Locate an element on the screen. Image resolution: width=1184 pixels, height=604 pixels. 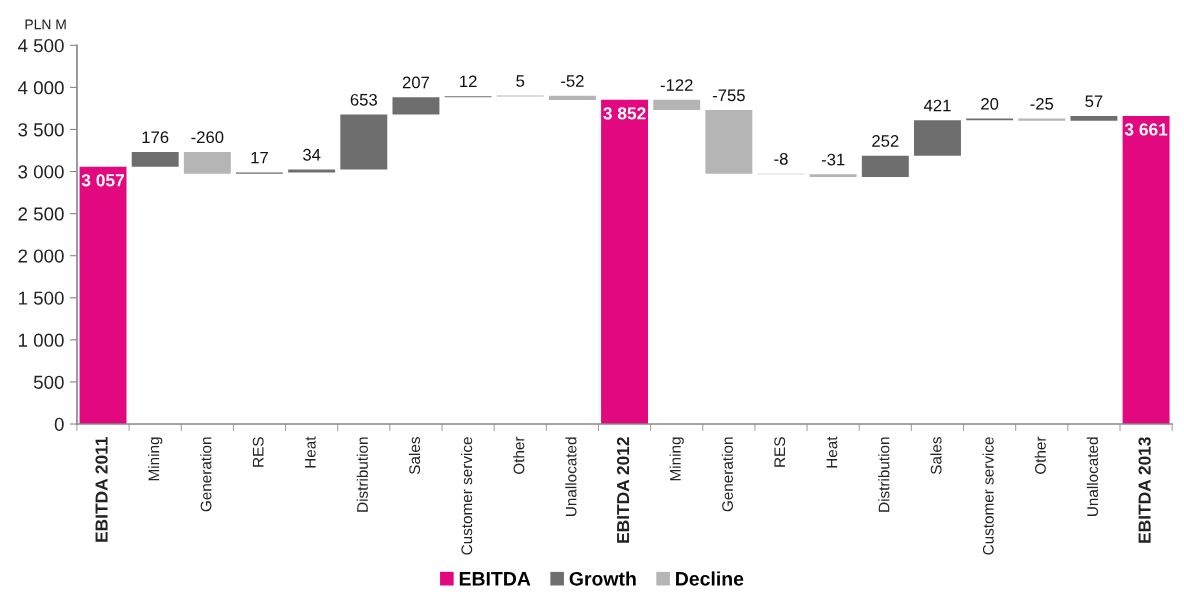
data-label: 207 is located at coordinates (416, 82).